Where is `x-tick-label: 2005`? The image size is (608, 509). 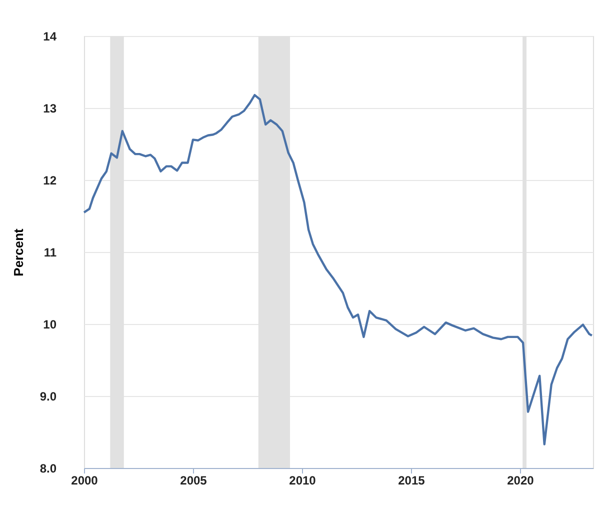 x-tick-label: 2005 is located at coordinates (194, 481).